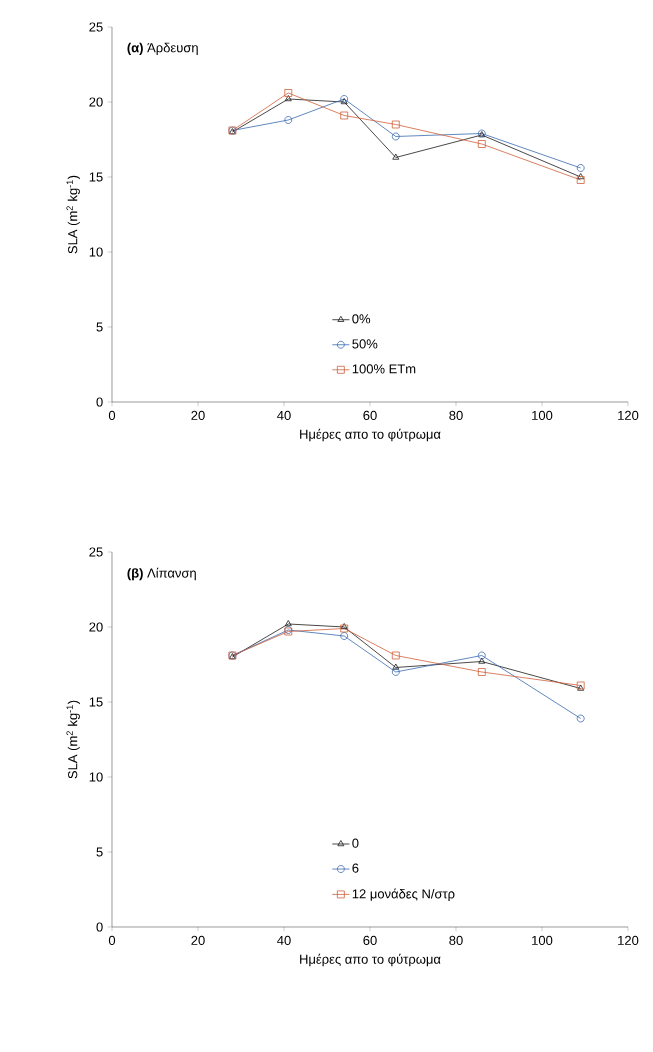  Describe the element at coordinates (161, 574) in the screenshot. I see `text: (β) Λίπανση` at that location.